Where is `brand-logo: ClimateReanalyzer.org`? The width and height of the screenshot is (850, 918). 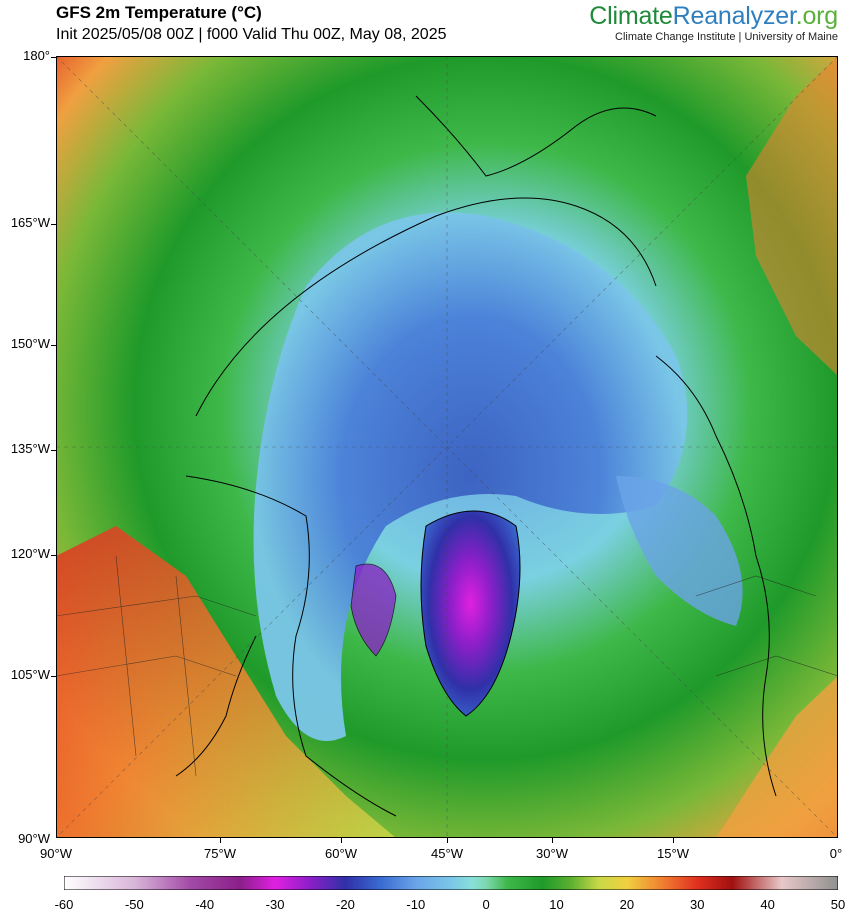
brand-logo: ClimateReanalyzer.org is located at coordinates (713, 16).